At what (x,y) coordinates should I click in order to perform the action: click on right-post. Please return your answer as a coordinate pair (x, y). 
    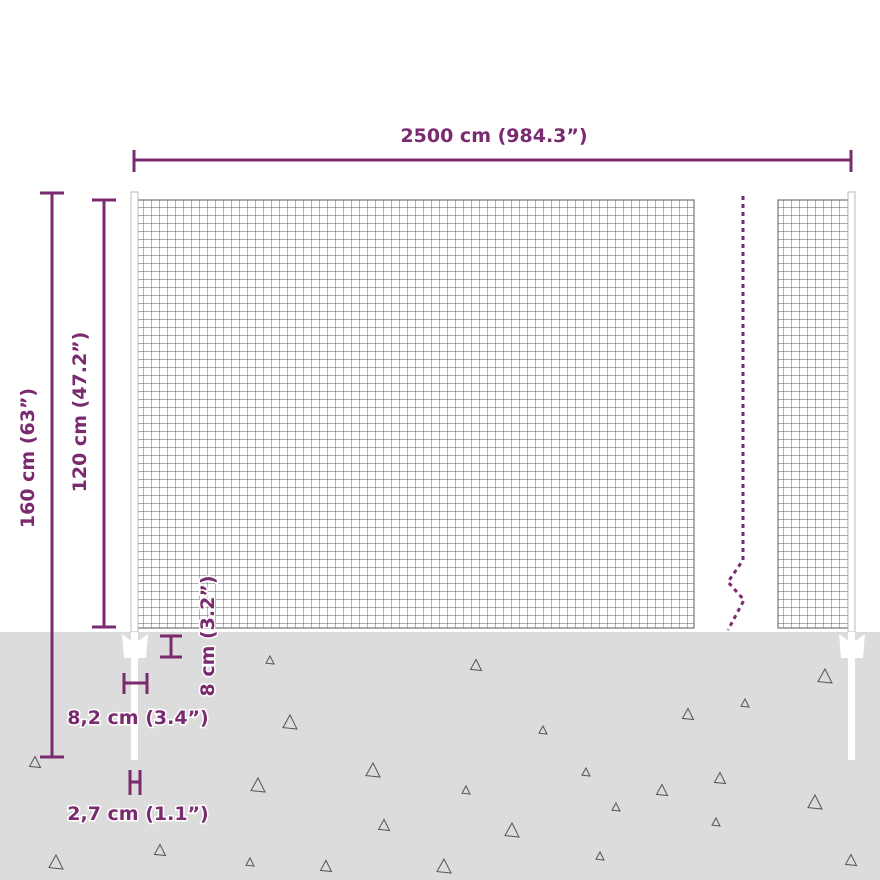
    Looking at the image, I should click on (852, 475).